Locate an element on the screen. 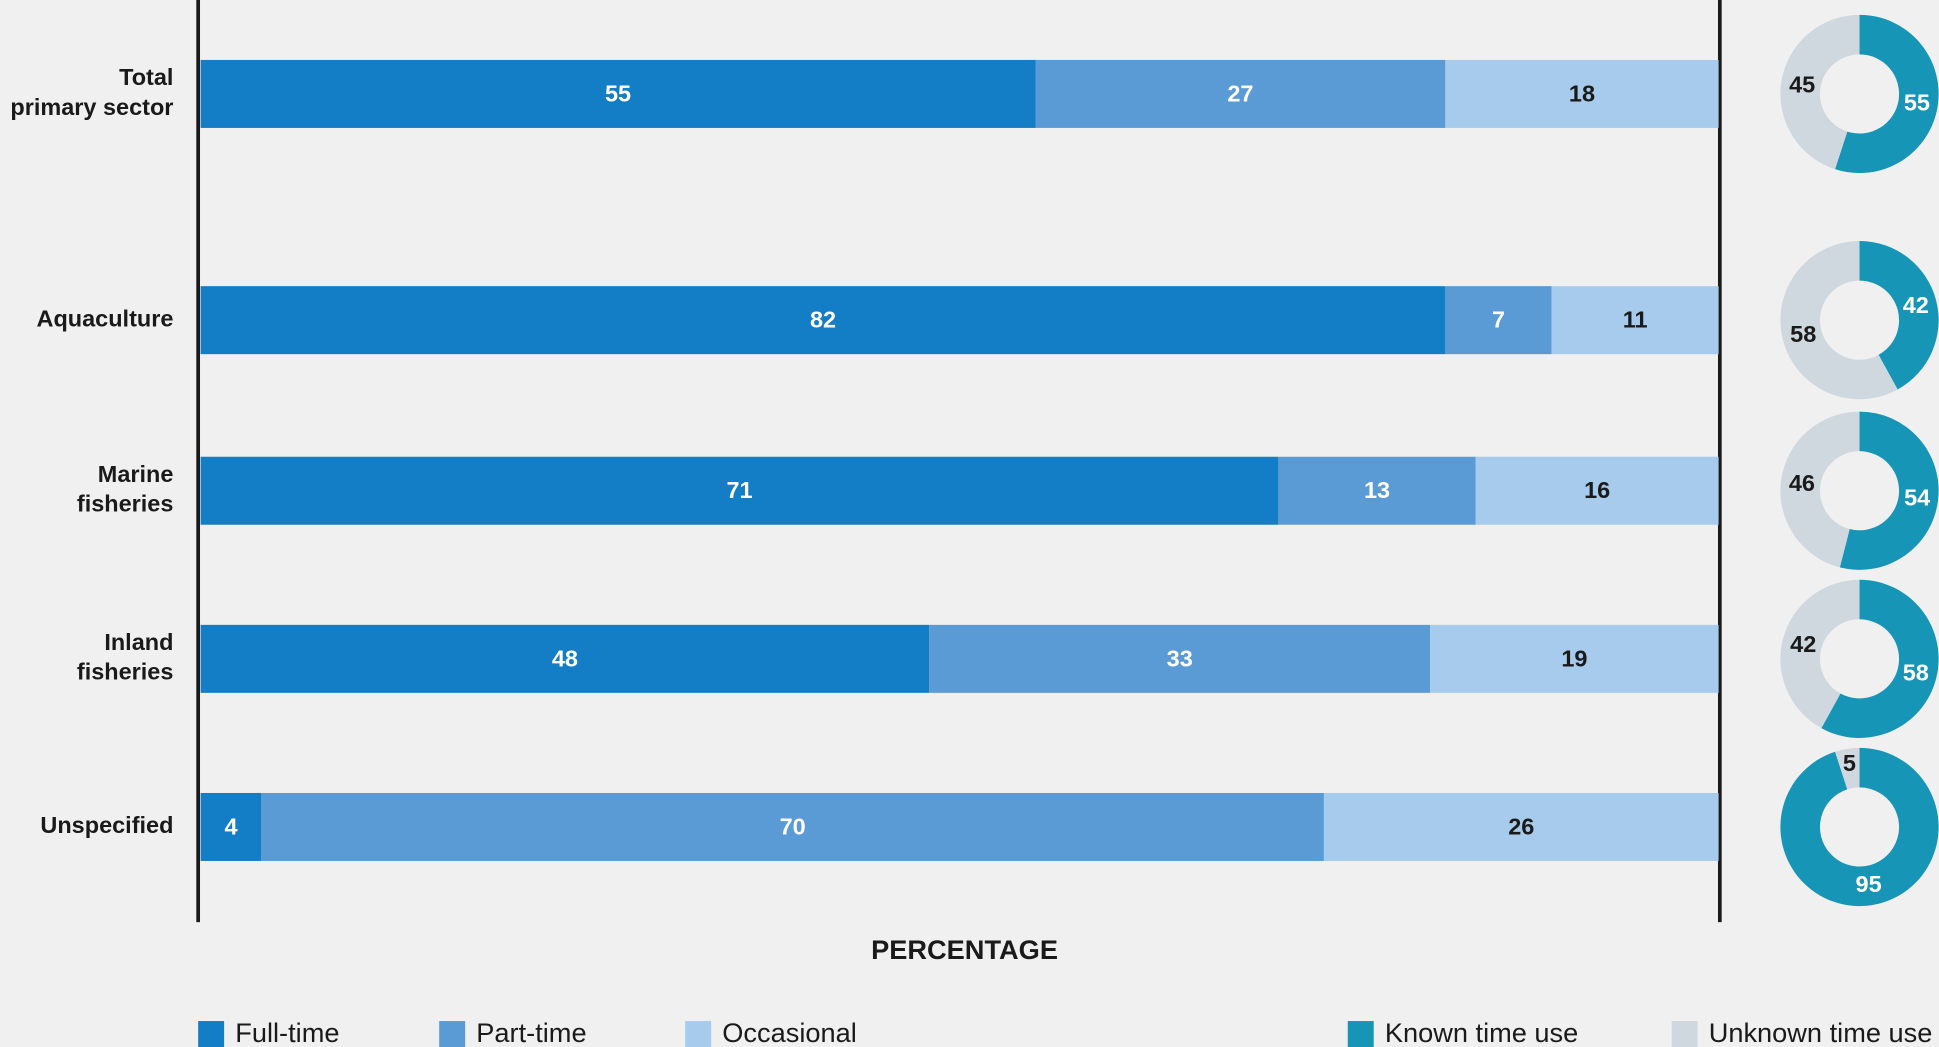 This screenshot has height=1047, width=1939. row-label: Aquaculture is located at coordinates (105, 318).